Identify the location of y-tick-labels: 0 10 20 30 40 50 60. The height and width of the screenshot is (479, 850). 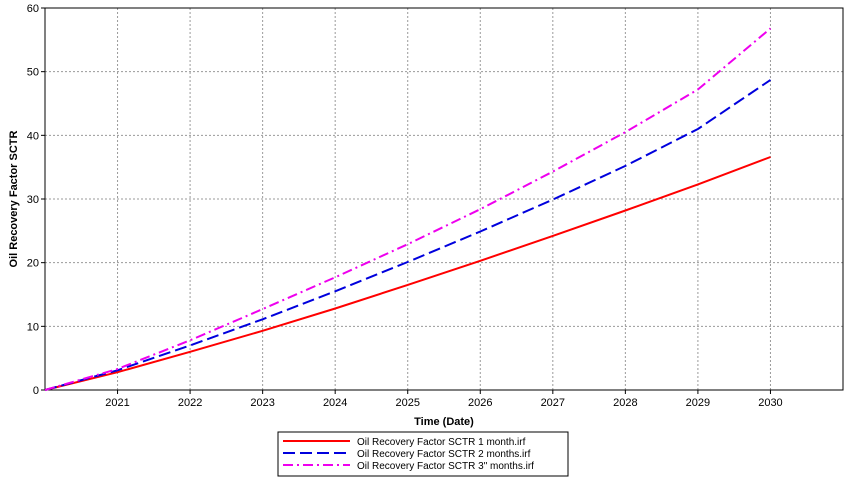
(36, 200).